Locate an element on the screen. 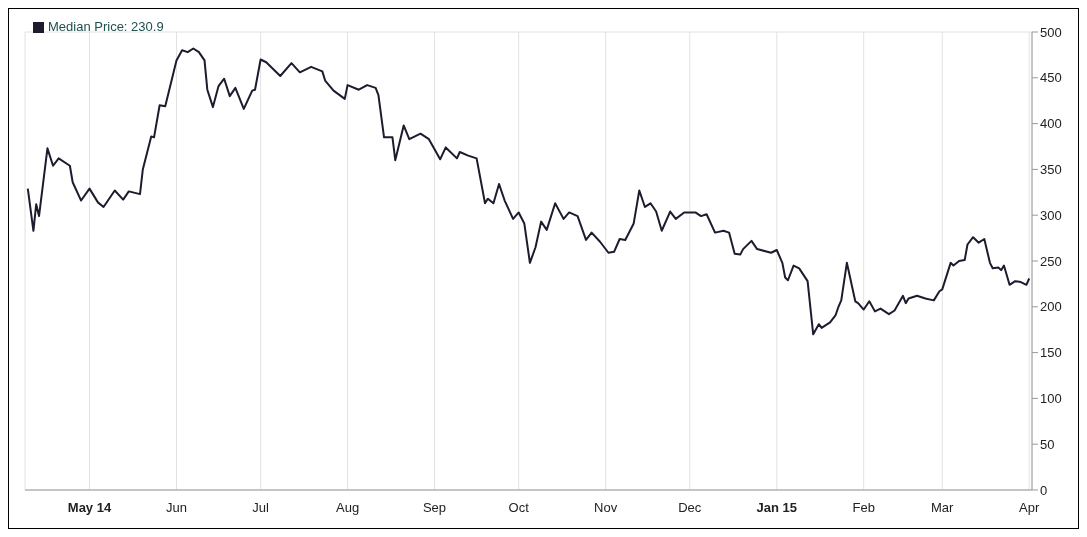 This screenshot has height=537, width=1087. y-tick-label: 250 is located at coordinates (1051, 261).